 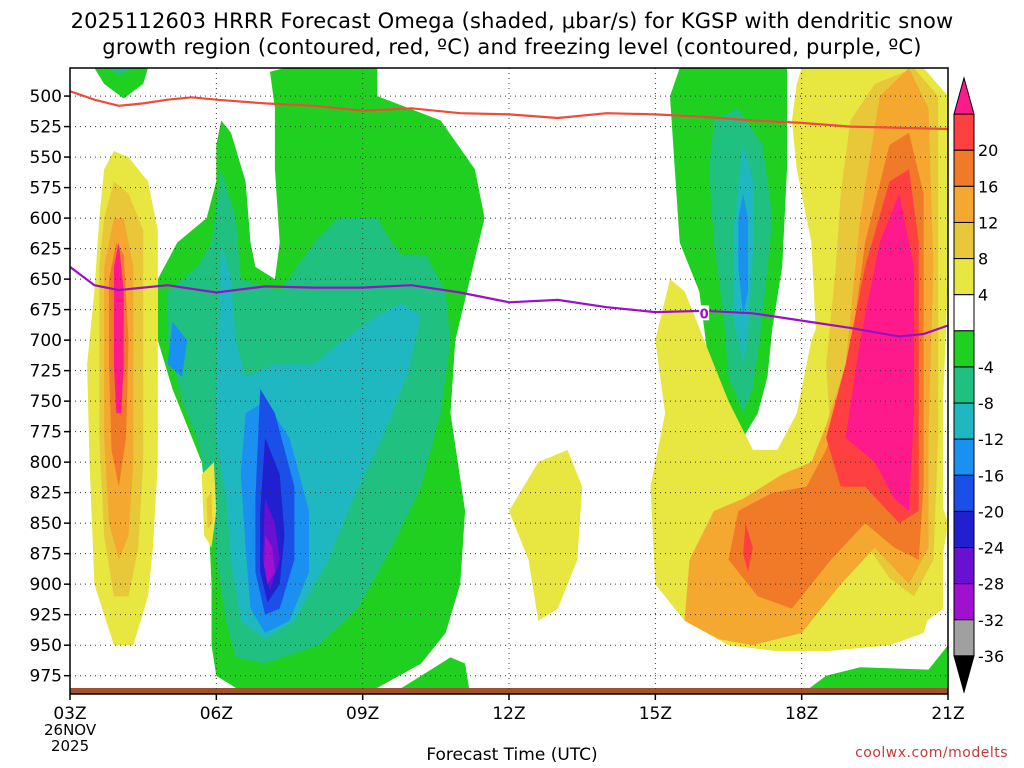 What do you see at coordinates (46, 524) in the screenshot?
I see `y-tick-label-850: 850` at bounding box center [46, 524].